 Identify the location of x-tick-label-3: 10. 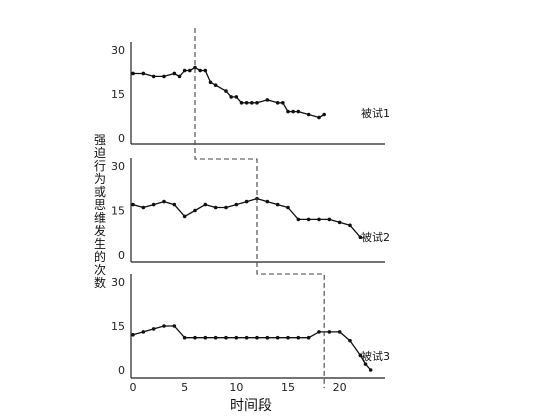
(236, 387).